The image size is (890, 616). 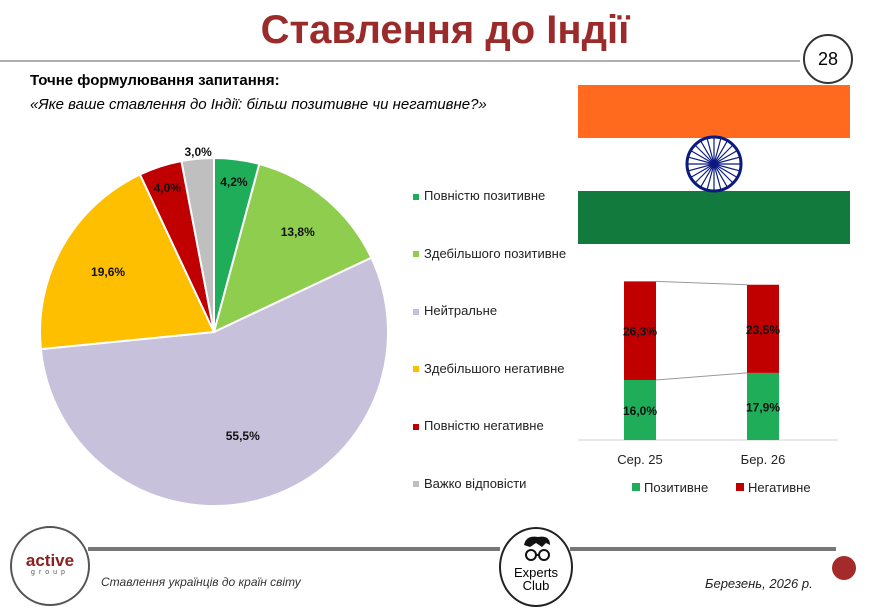 What do you see at coordinates (703, 549) in the screenshot?
I see `footer-line-right` at bounding box center [703, 549].